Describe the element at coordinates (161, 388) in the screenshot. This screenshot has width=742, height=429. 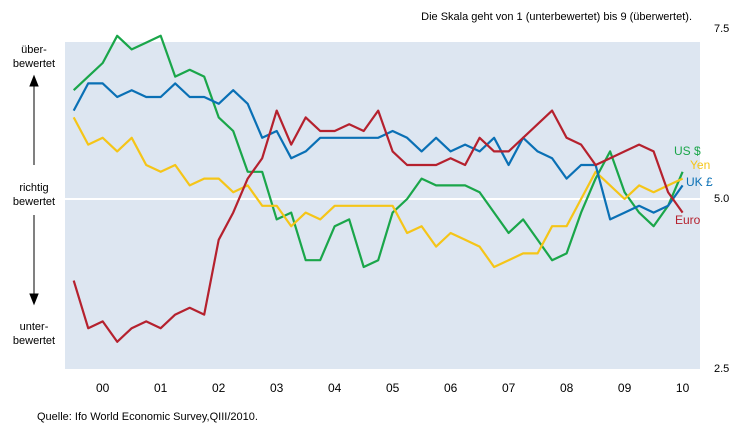
I see `x-tick-label: 01` at that location.